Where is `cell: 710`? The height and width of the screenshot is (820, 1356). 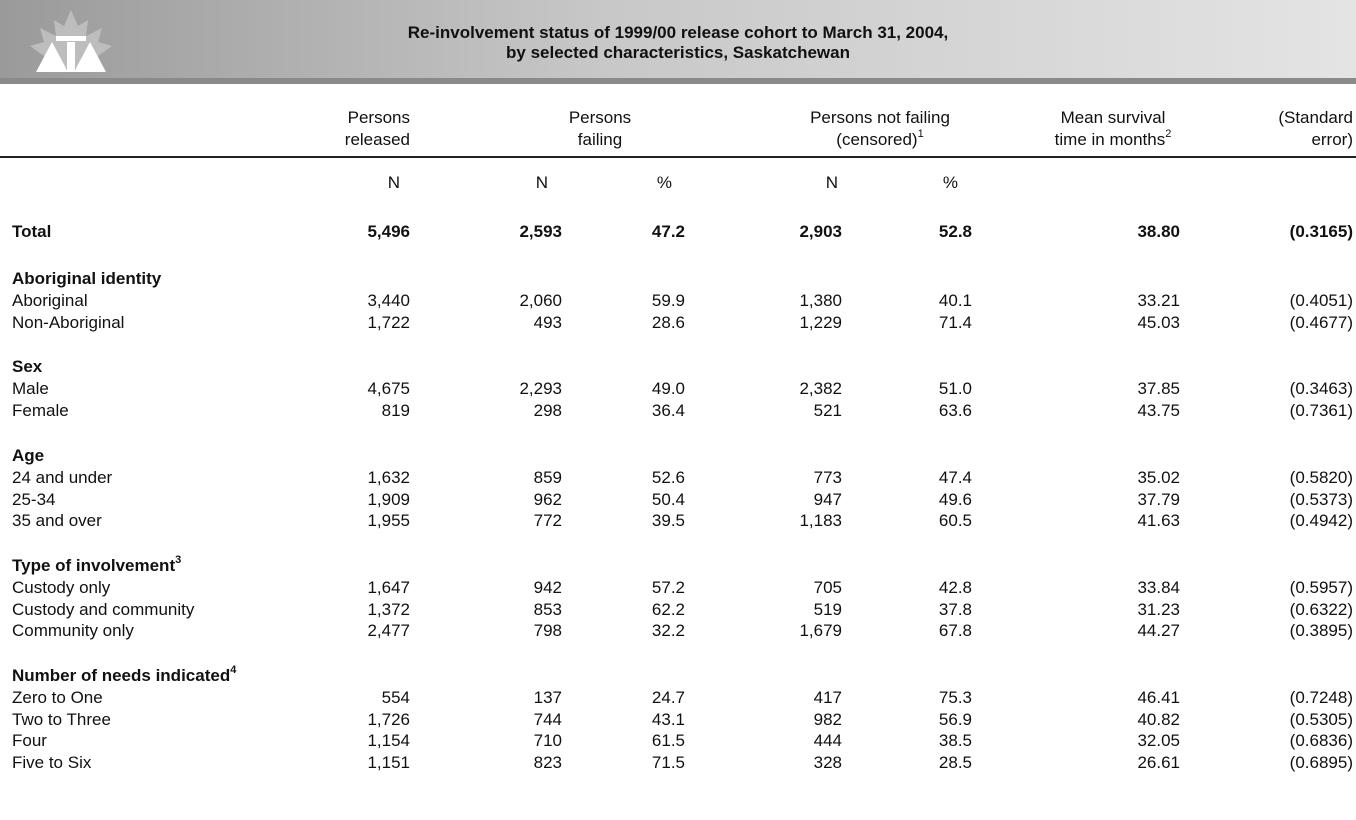
cell: 710 is located at coordinates (547, 741).